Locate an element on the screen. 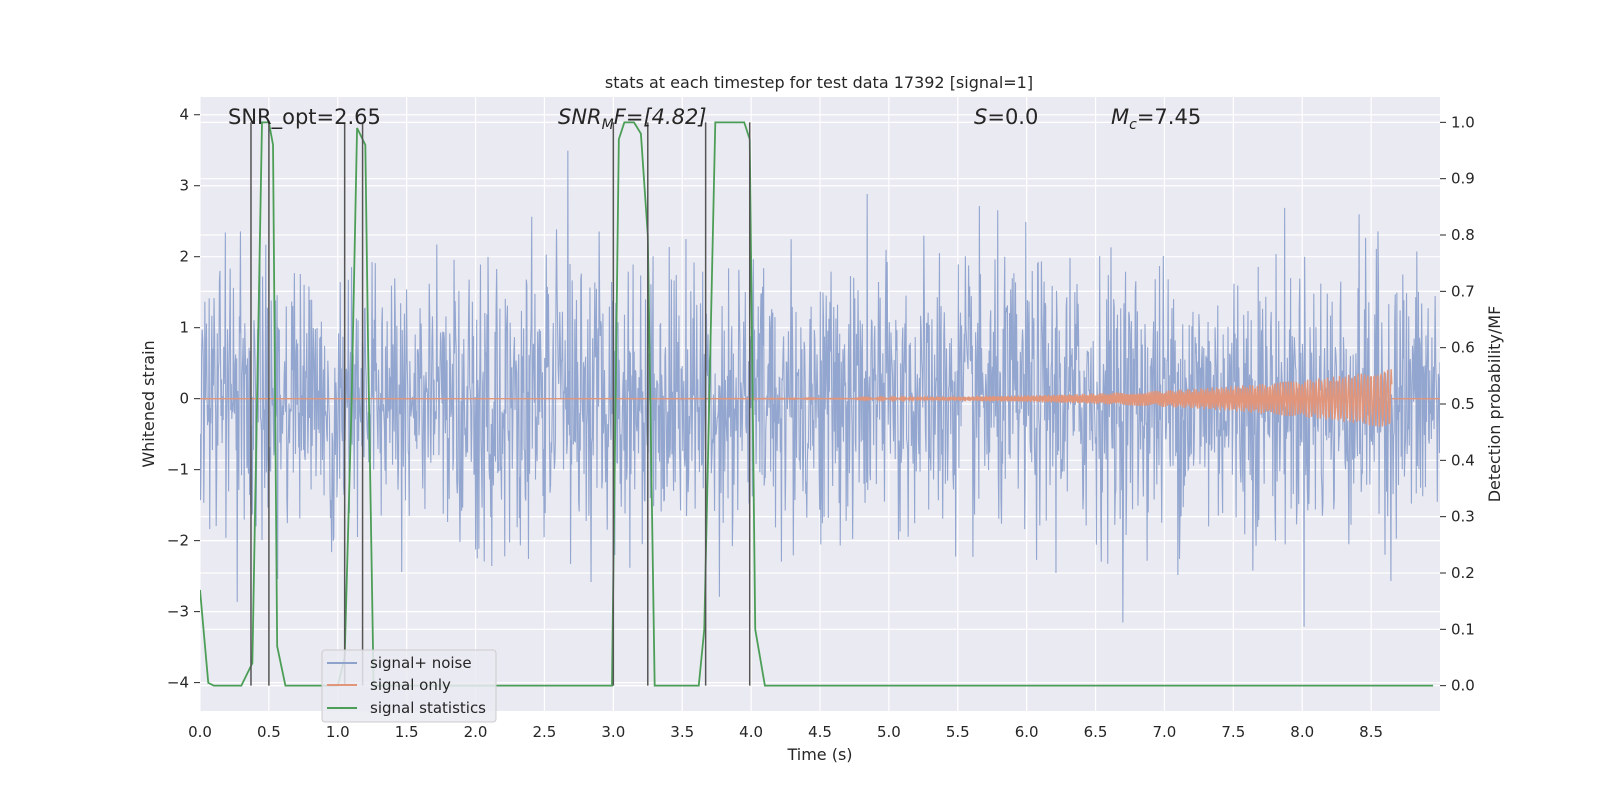 The width and height of the screenshot is (1600, 804). y-left-tick-label: −3 is located at coordinates (178, 612).